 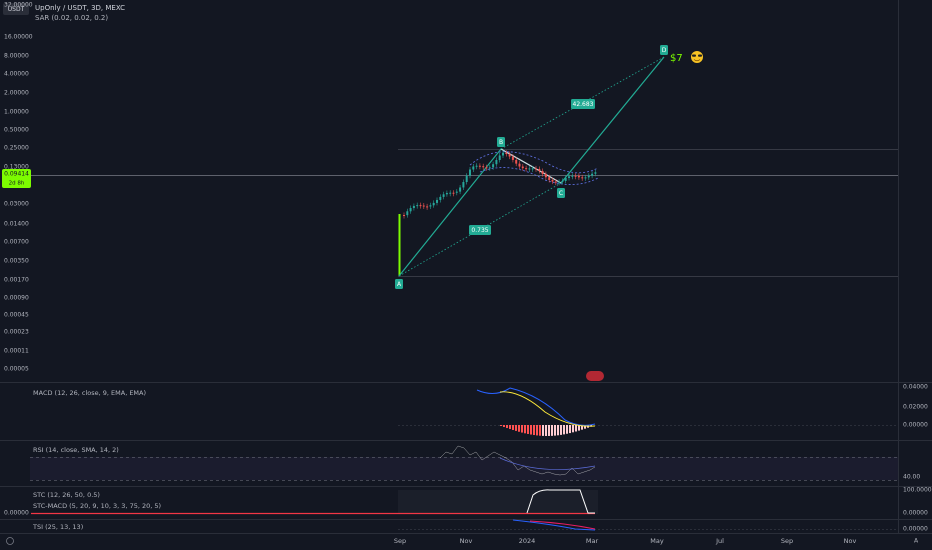 I want to click on price-axis-label: 0.00090, so click(x=16, y=298).